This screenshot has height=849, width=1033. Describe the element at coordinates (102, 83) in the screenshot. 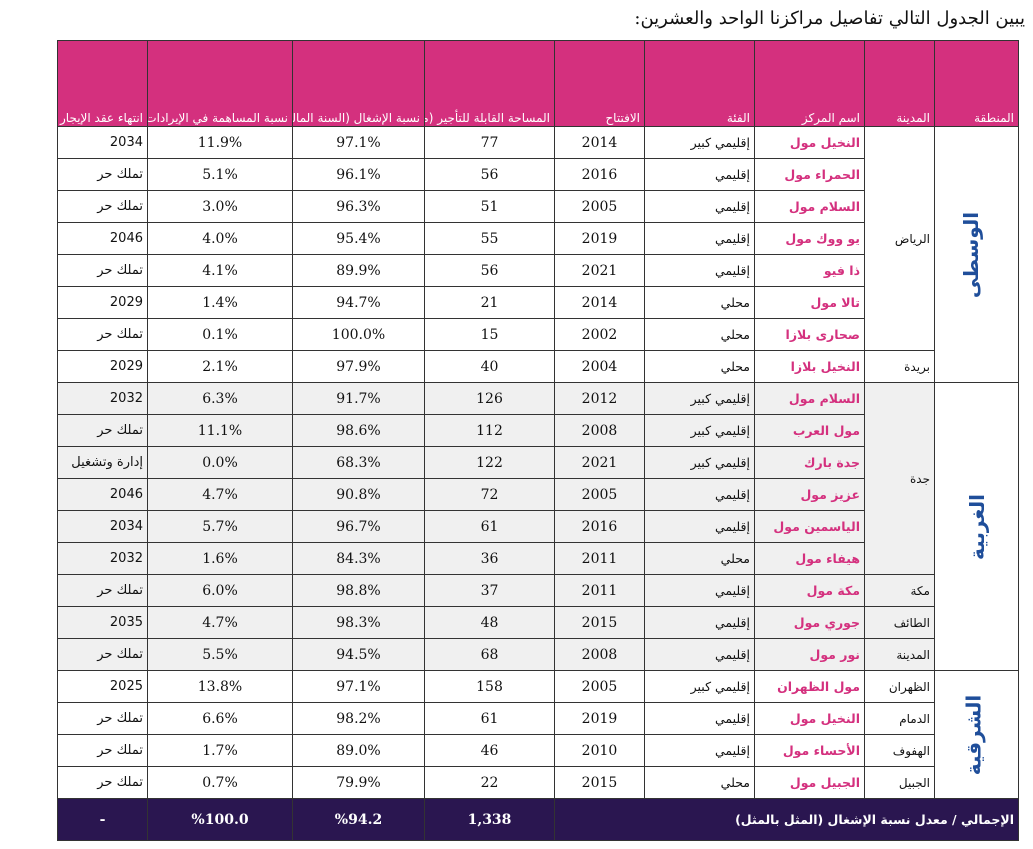

I see `header-lease: انتهاء عقد الإيجار` at that location.